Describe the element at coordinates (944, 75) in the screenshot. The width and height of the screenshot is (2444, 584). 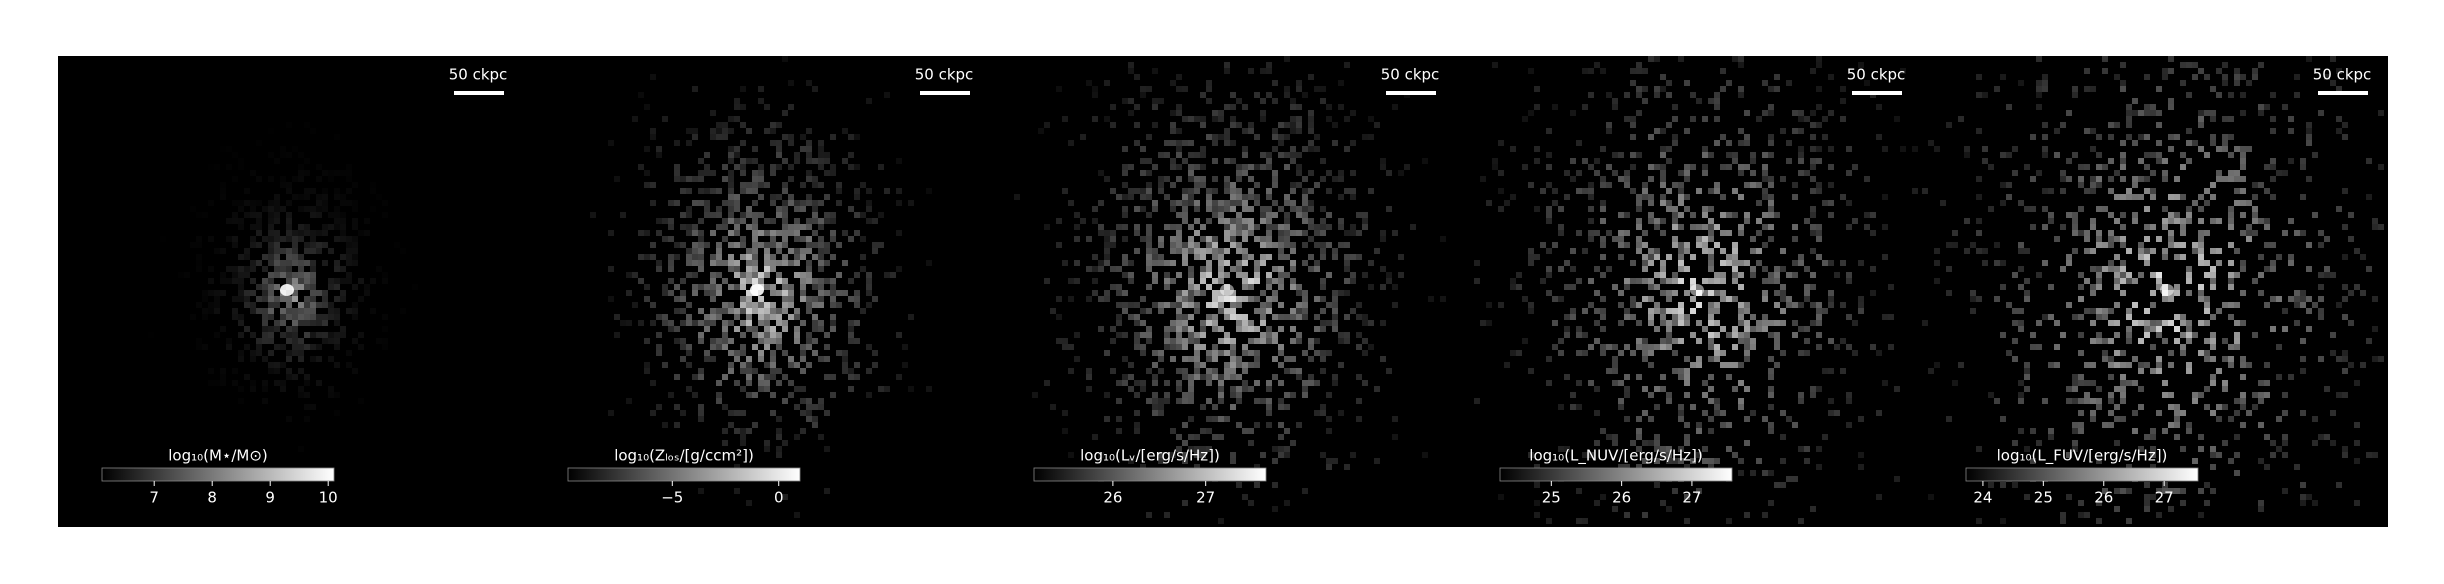
I see `scale-bar-label: 50 ckpc` at that location.